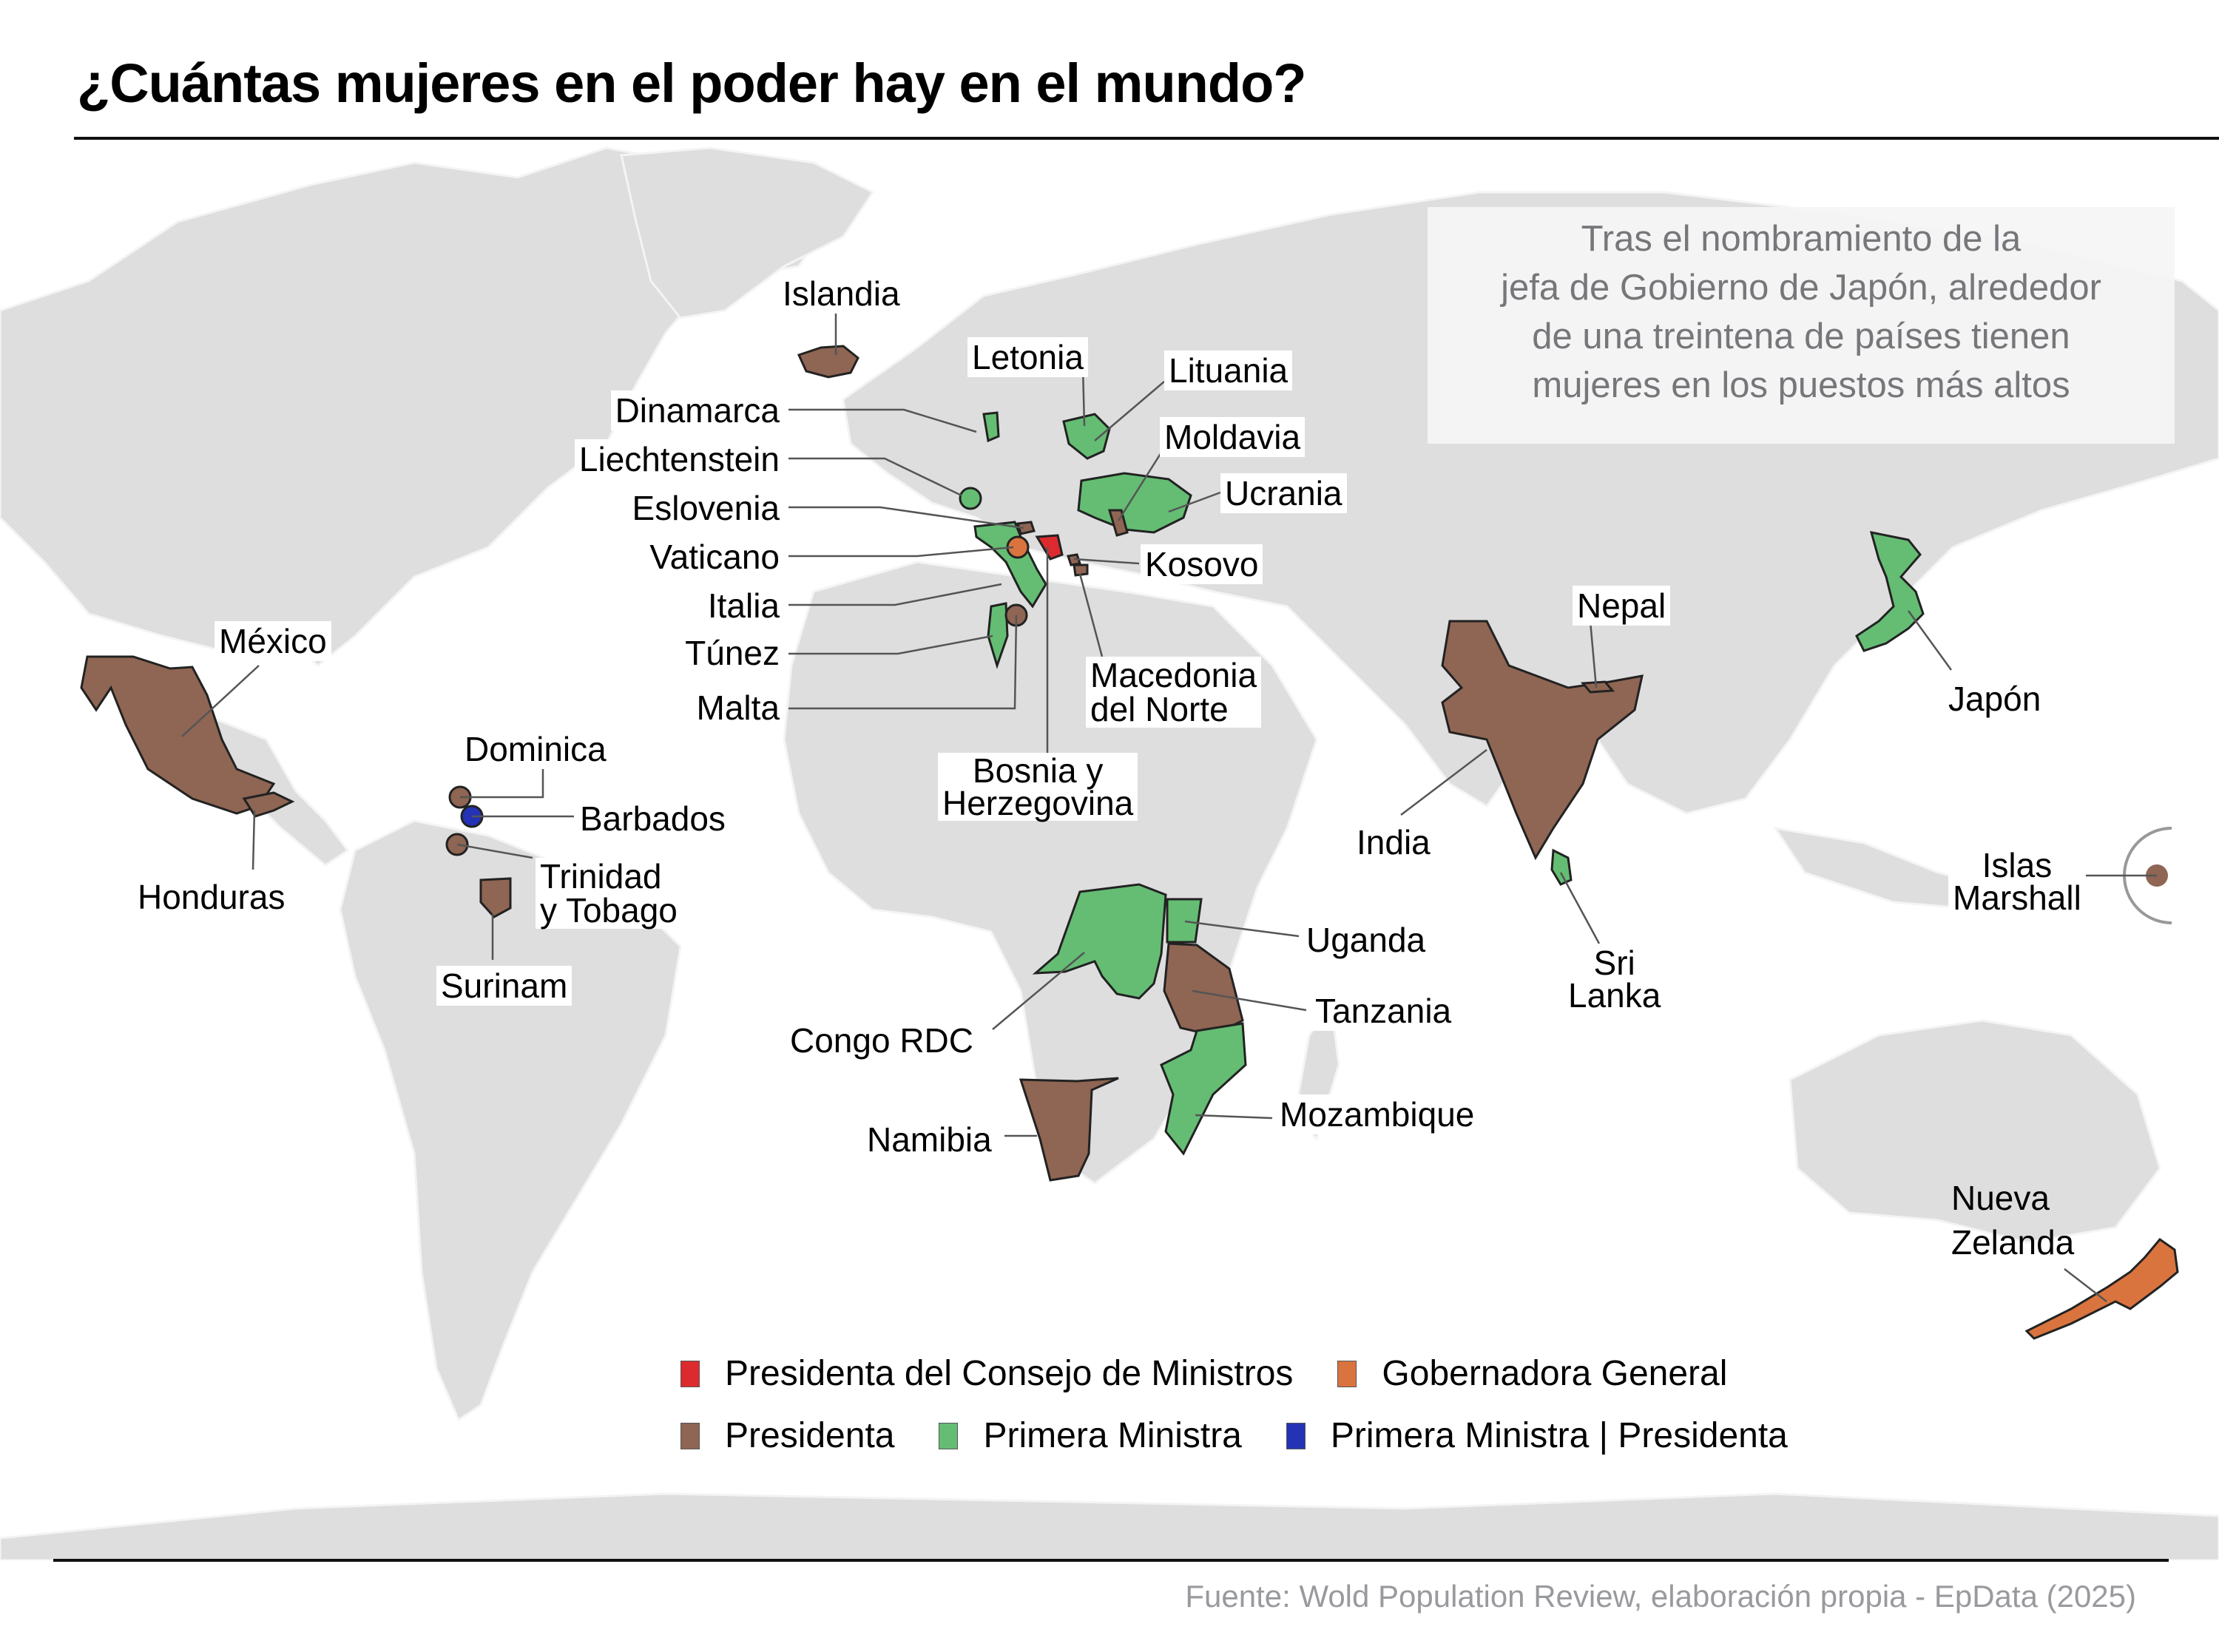 This screenshot has height=1652, width=2219. Describe the element at coordinates (1561, 867) in the screenshot. I see `country-sri-lanka` at that location.